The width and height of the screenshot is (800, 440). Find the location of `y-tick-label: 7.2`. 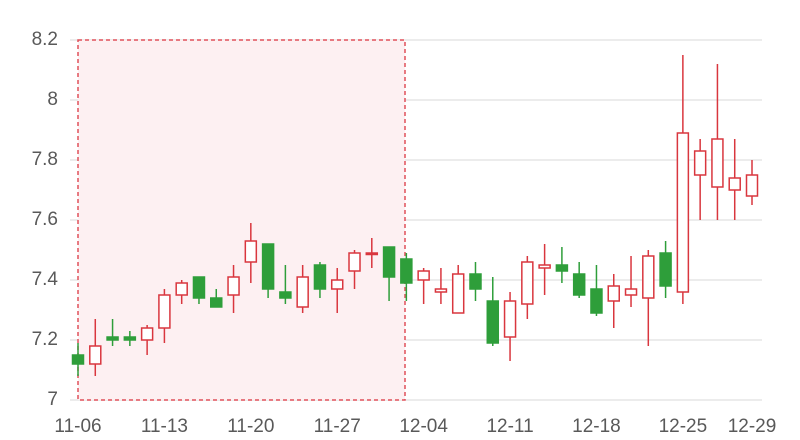

y-tick-label: 7.2 is located at coordinates (45, 339).